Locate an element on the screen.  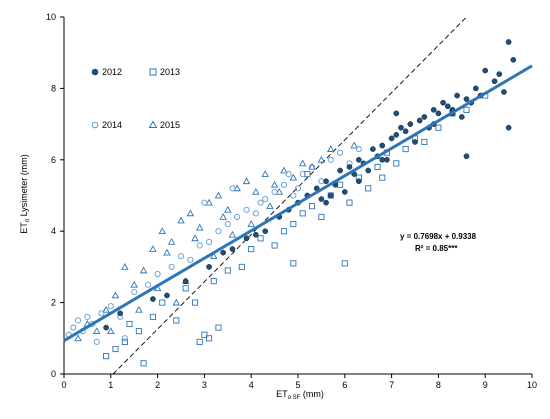
legend-marker-2012 is located at coordinates (95, 72).